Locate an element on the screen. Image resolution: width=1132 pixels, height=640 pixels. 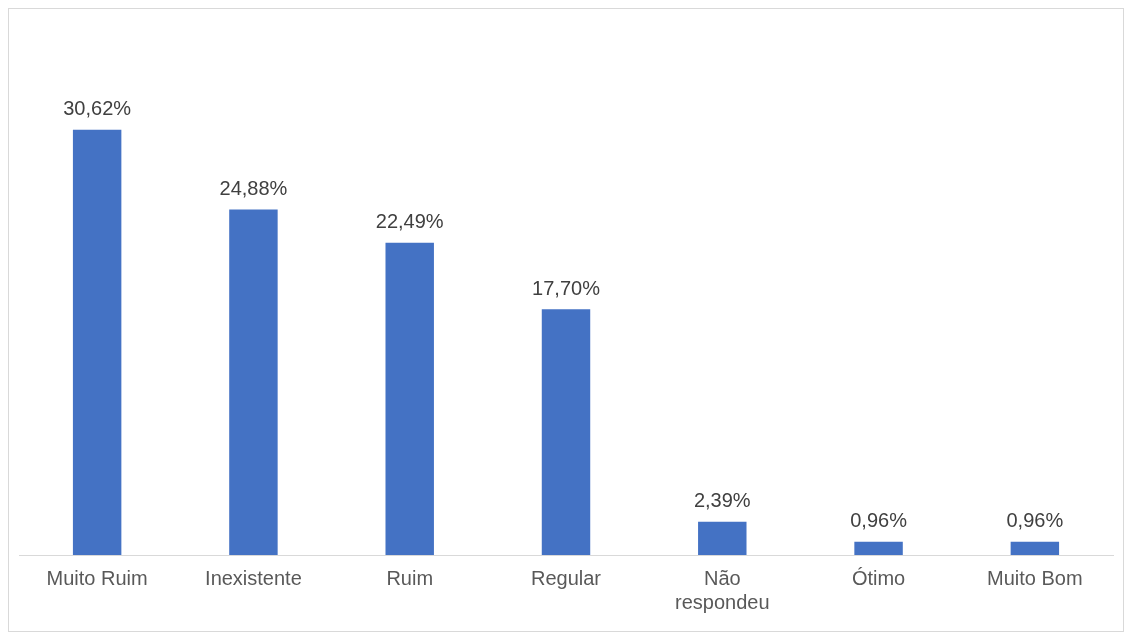
data-label: 22,49% is located at coordinates (409, 221).